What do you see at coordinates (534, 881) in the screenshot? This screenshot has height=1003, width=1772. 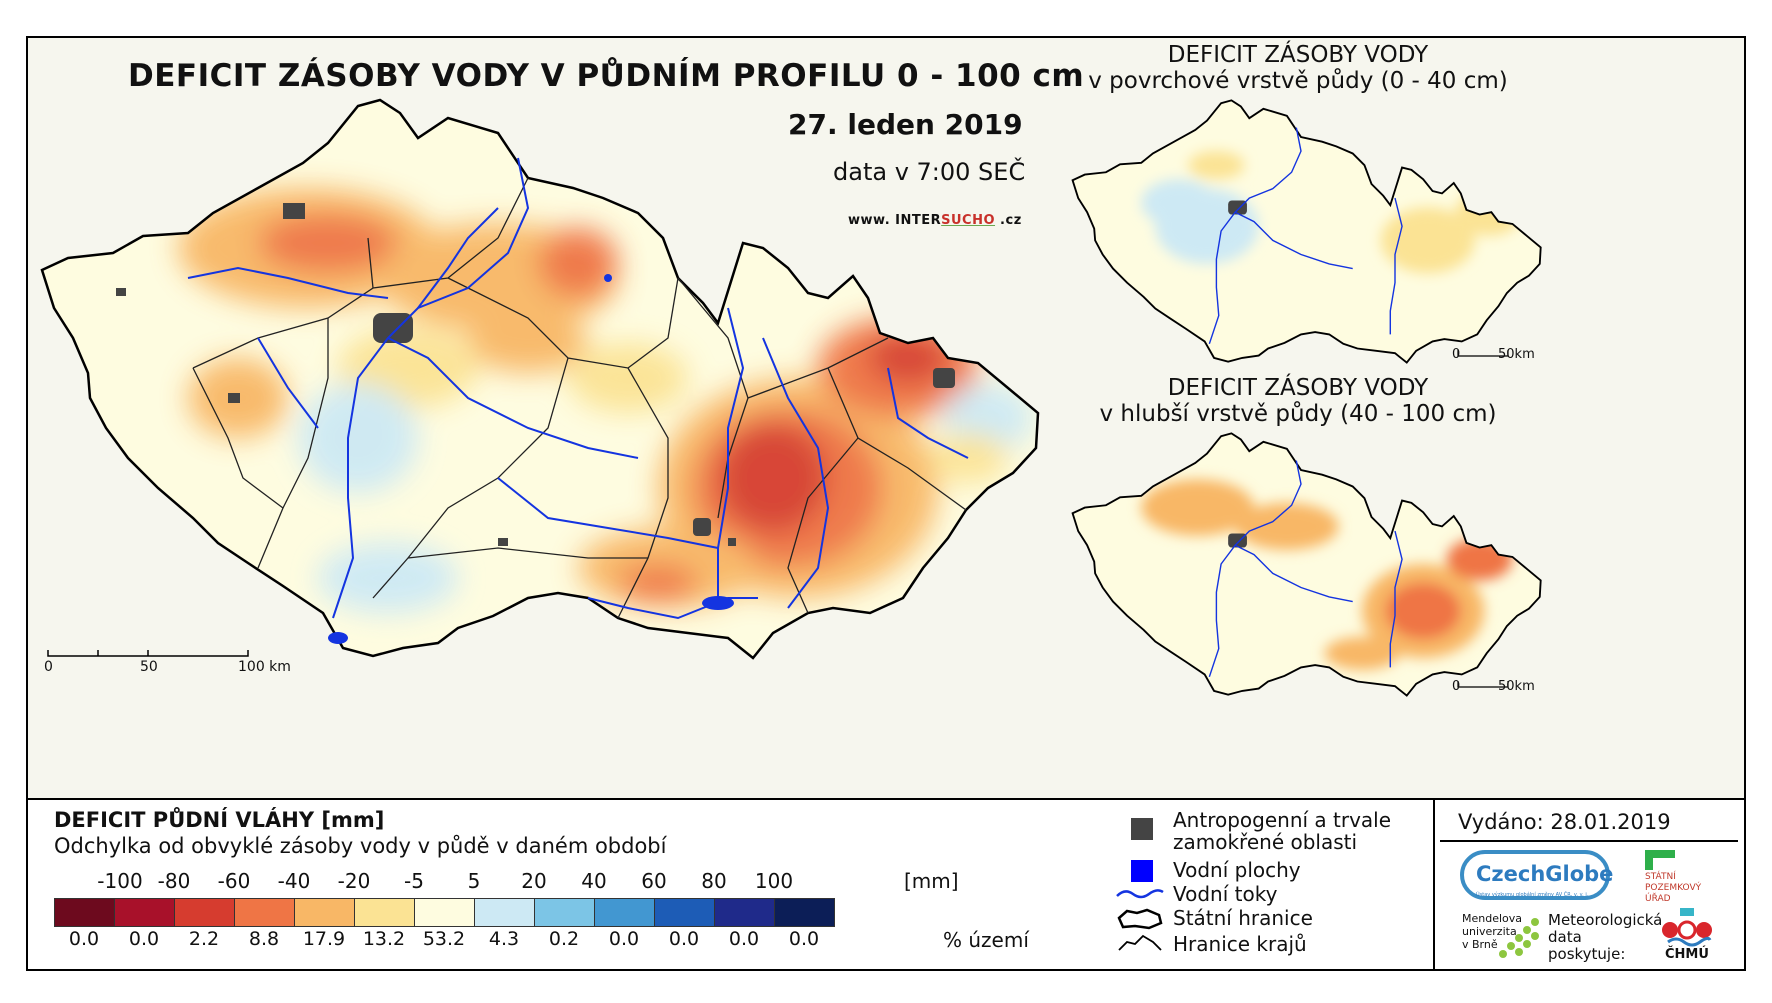 I see `legend-tick-label: 20` at bounding box center [534, 881].